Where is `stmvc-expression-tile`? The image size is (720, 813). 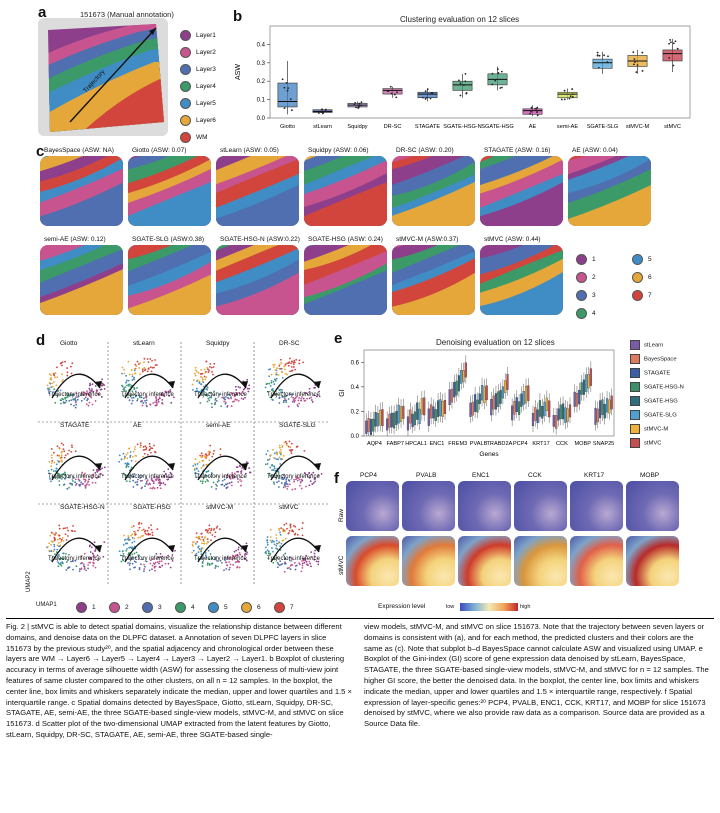
stmvc-expression-tile is located at coordinates (540, 561).